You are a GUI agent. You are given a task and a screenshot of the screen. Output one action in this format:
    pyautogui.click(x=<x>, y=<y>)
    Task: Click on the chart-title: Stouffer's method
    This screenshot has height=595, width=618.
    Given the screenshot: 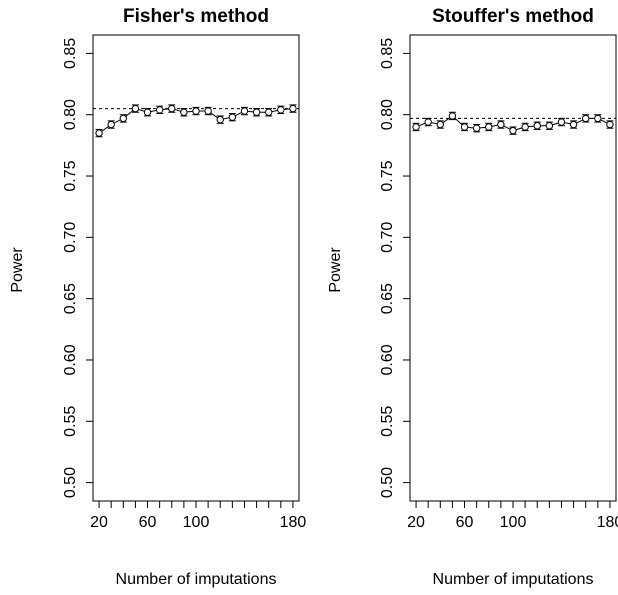 What is the action you would take?
    pyautogui.click(x=513, y=16)
    